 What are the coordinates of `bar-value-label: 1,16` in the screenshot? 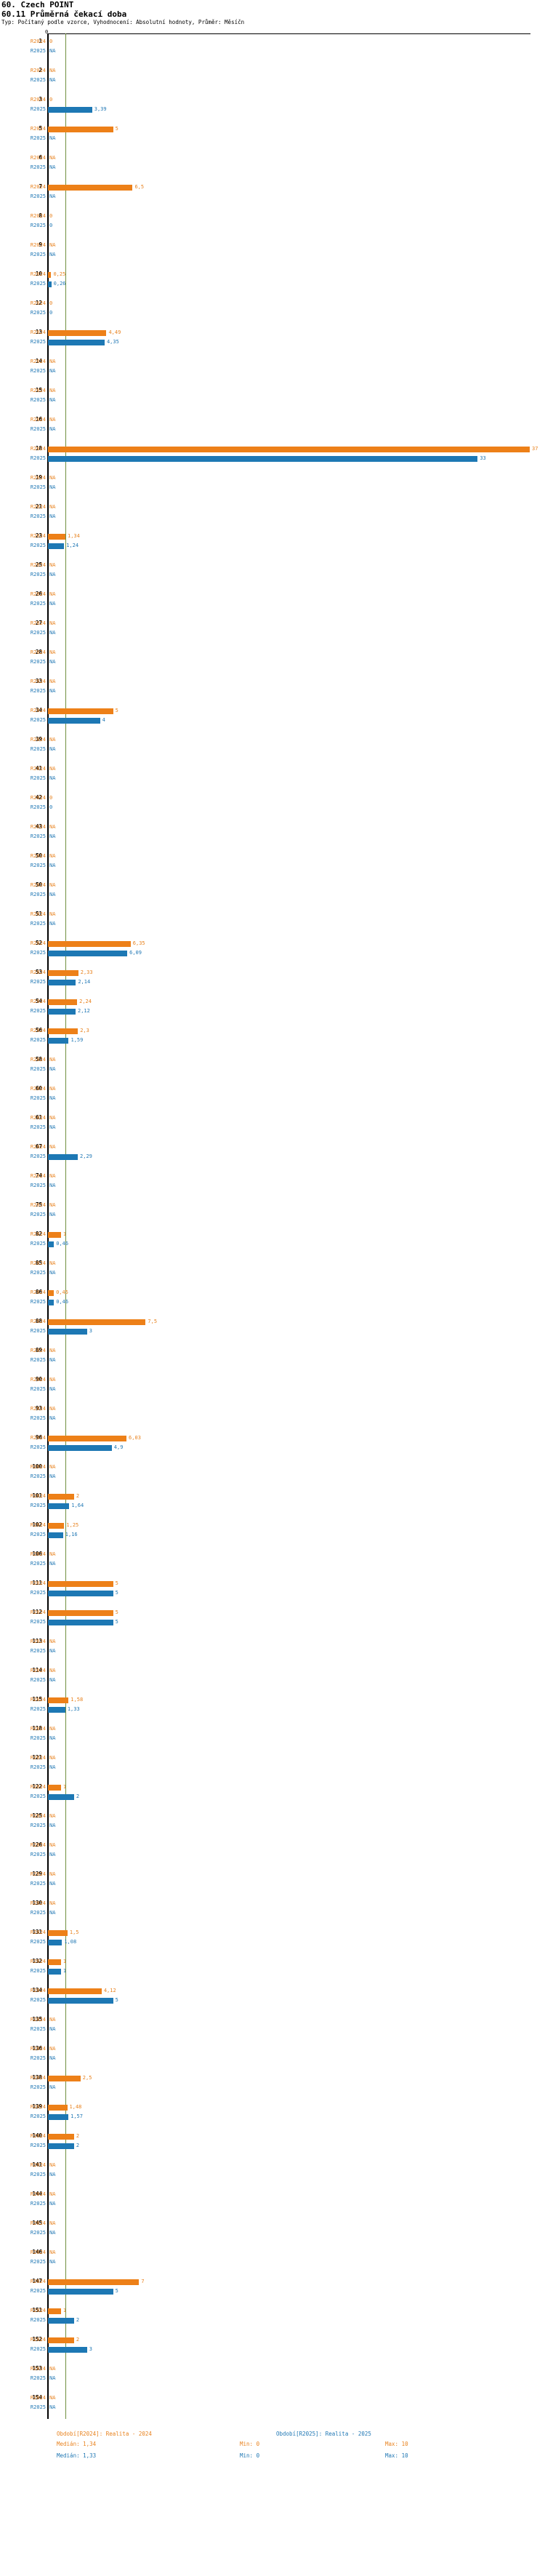 It's located at (71, 1534).